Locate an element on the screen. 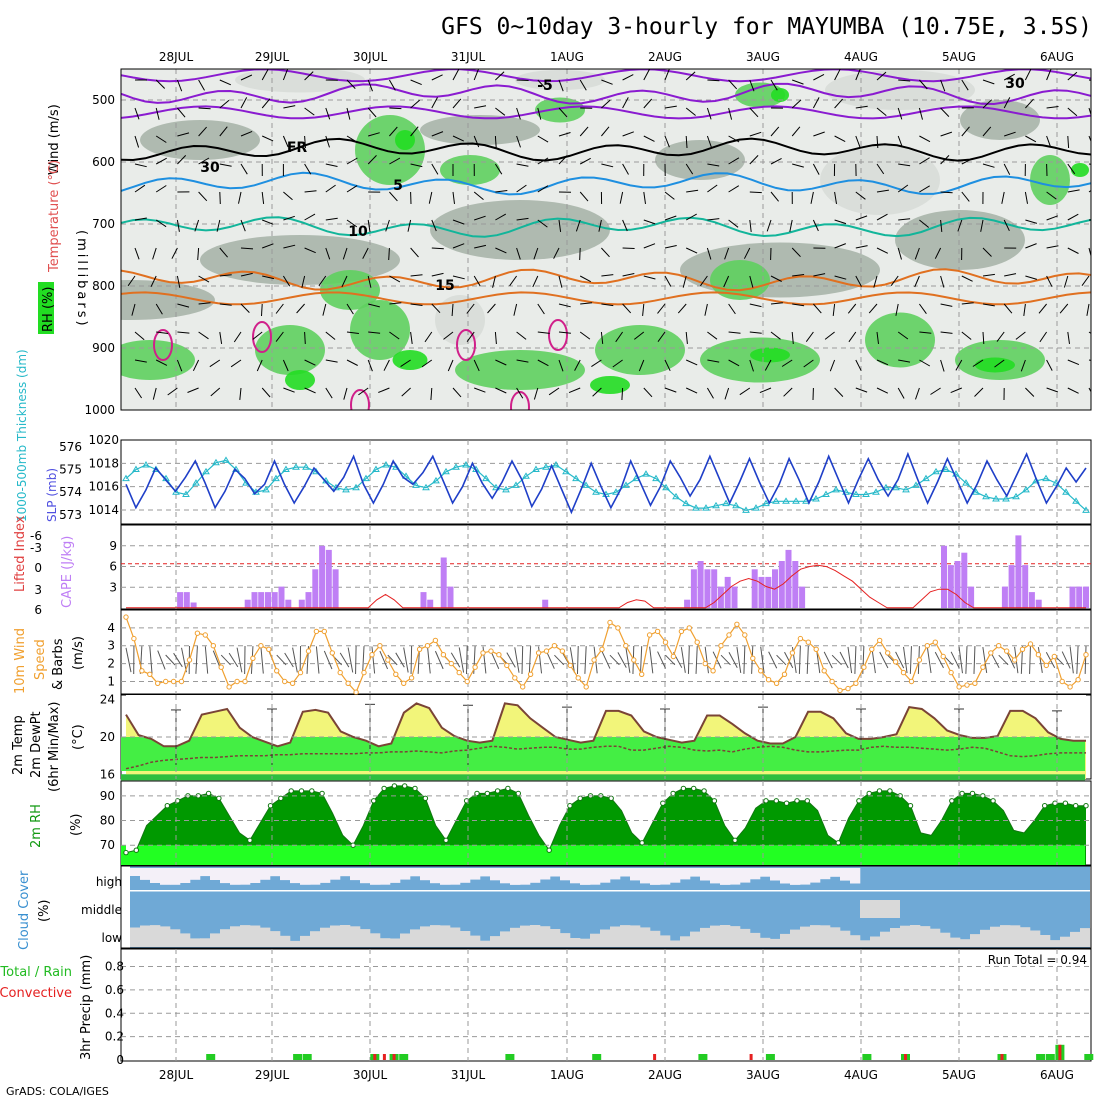 This screenshot has width=1100, height=1100. date-label-top: 28JUL is located at coordinates (176, 57).